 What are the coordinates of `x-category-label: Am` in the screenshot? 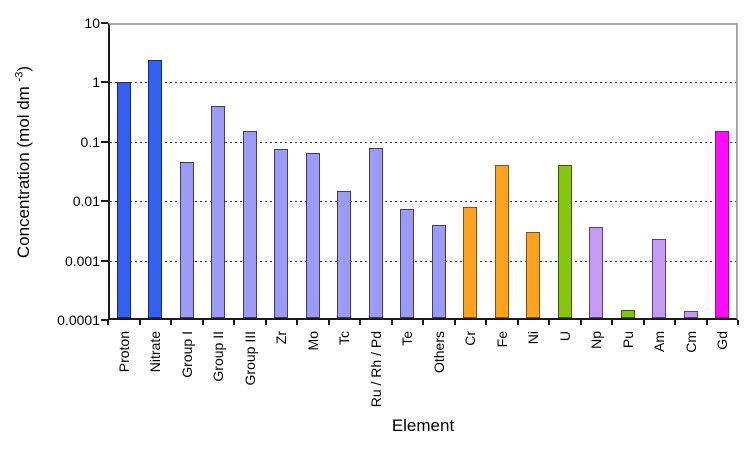 It's located at (659, 341).